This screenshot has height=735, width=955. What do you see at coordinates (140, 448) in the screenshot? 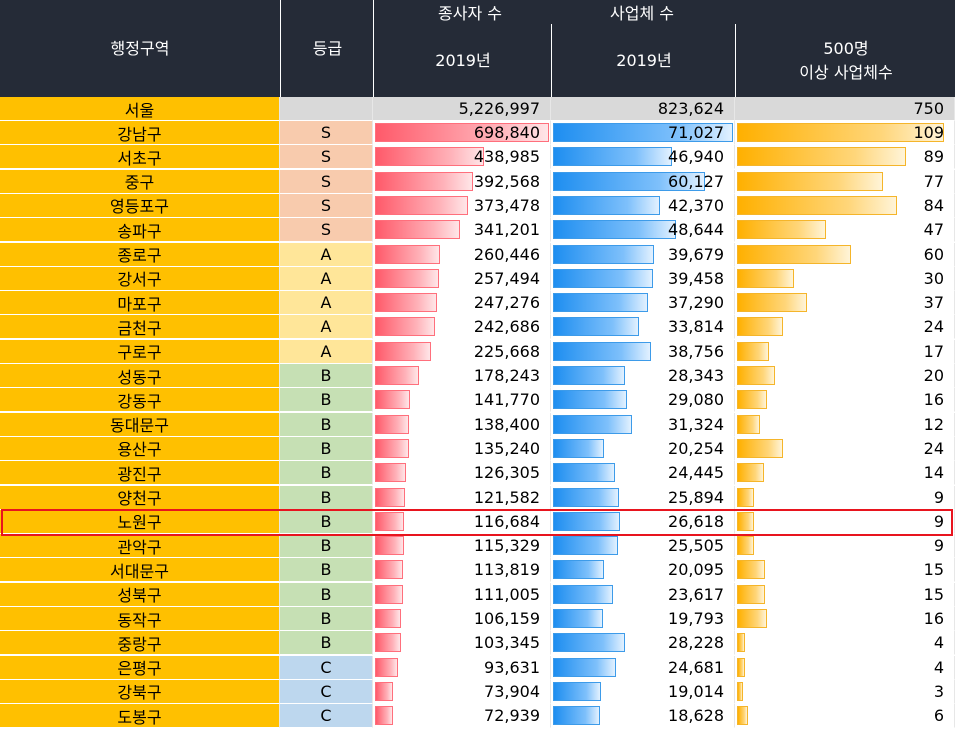
I see `region-cell: 용산구` at bounding box center [140, 448].